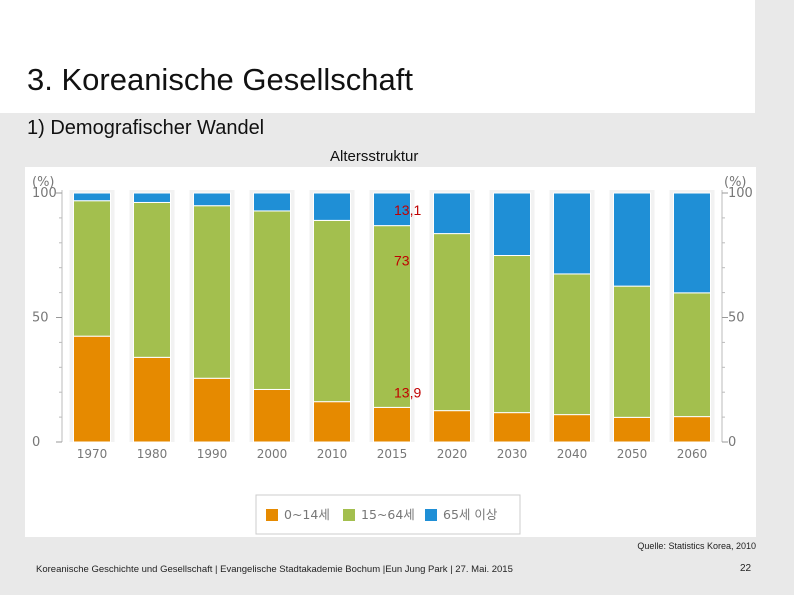 The image size is (794, 595). Describe the element at coordinates (692, 454) in the screenshot. I see `x-tick-label: 2060` at that location.